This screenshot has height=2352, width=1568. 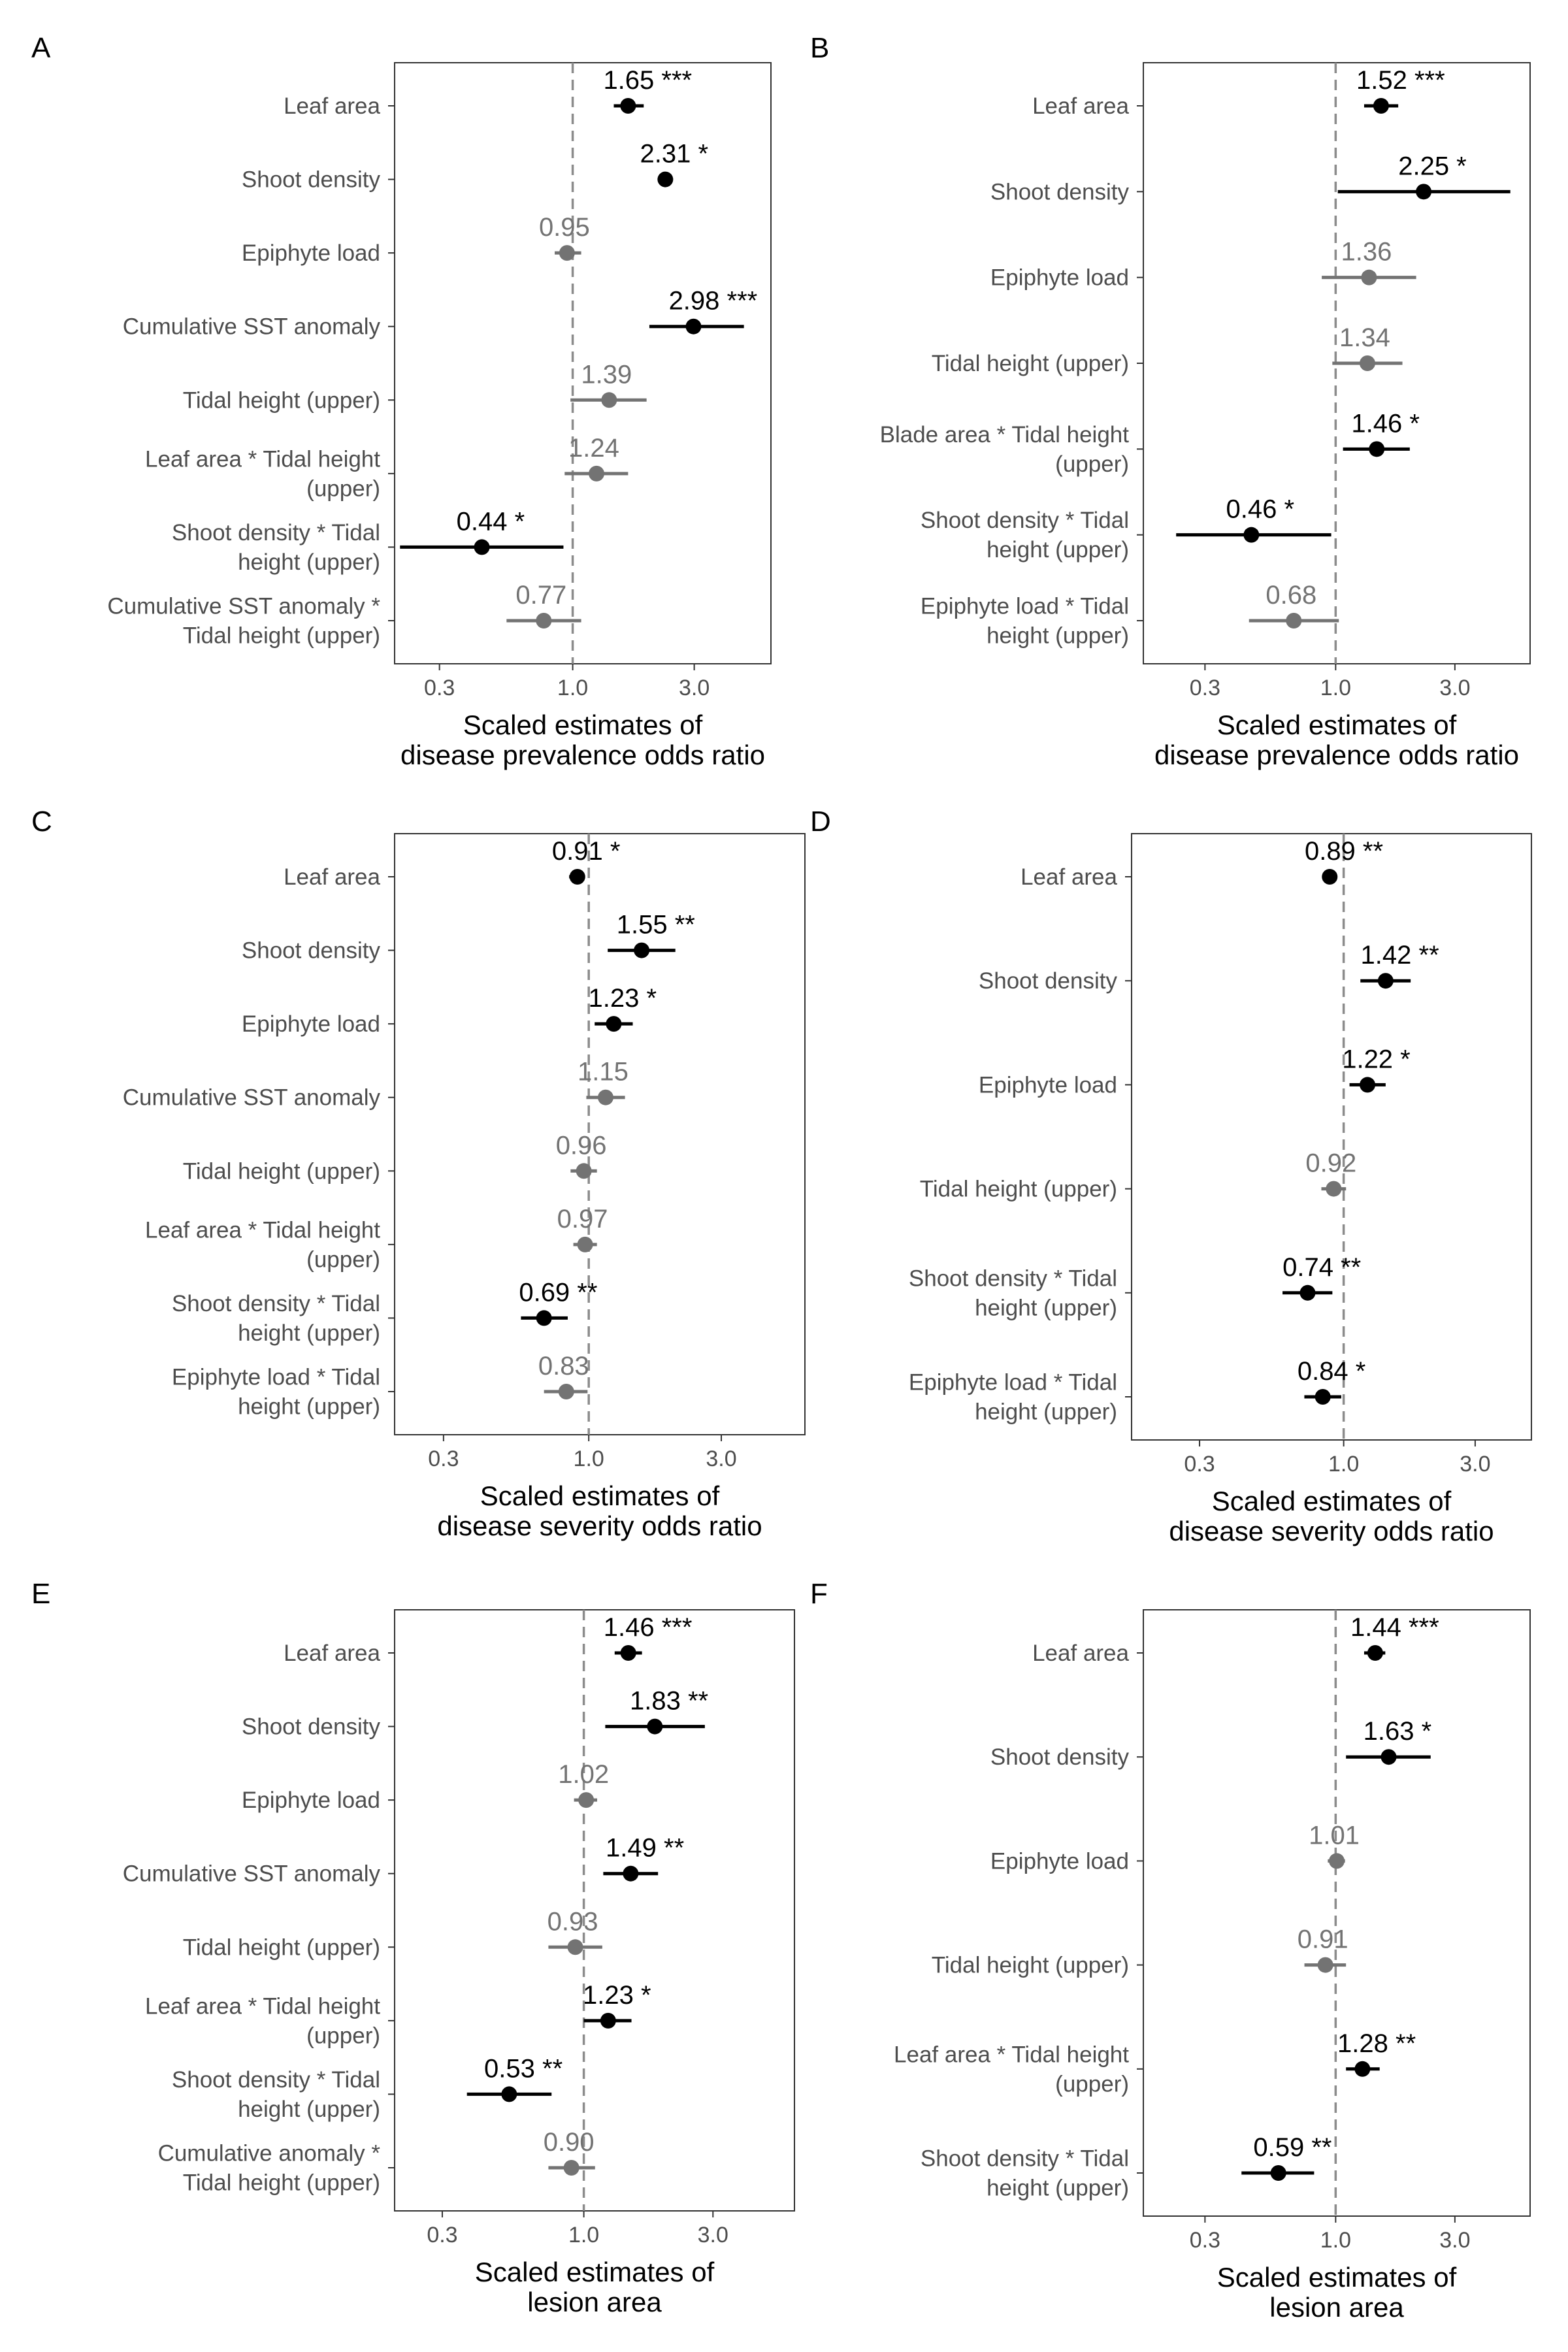 What do you see at coordinates (269, 2153) in the screenshot?
I see `term-label: Cumulative anomaly *` at bounding box center [269, 2153].